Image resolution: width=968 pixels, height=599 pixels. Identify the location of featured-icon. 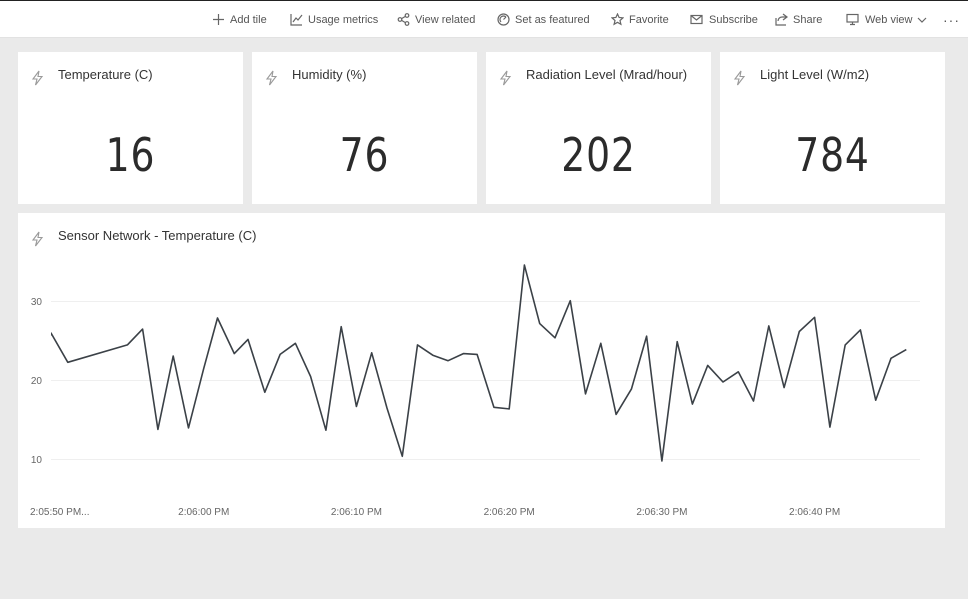
(503, 19).